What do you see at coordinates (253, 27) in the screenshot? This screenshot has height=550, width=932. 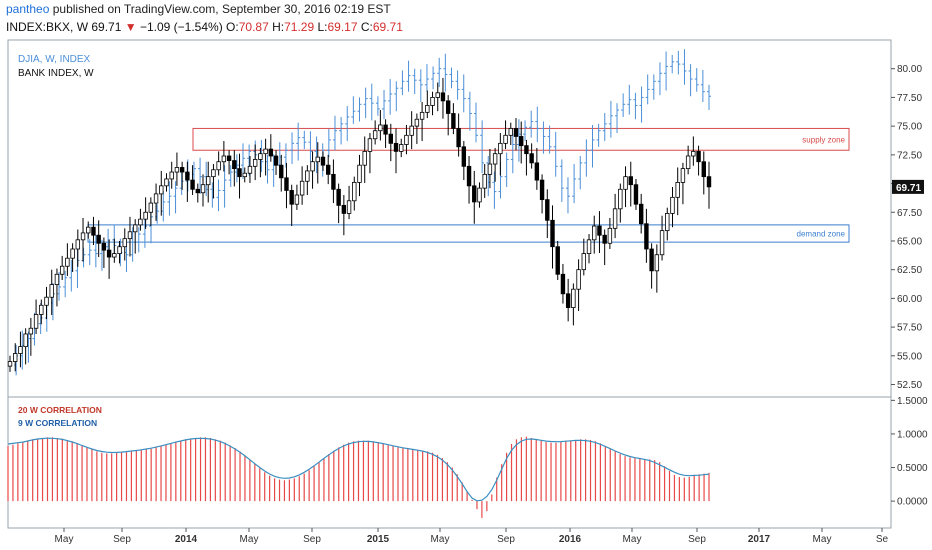 I see `open-value: 70.87` at bounding box center [253, 27].